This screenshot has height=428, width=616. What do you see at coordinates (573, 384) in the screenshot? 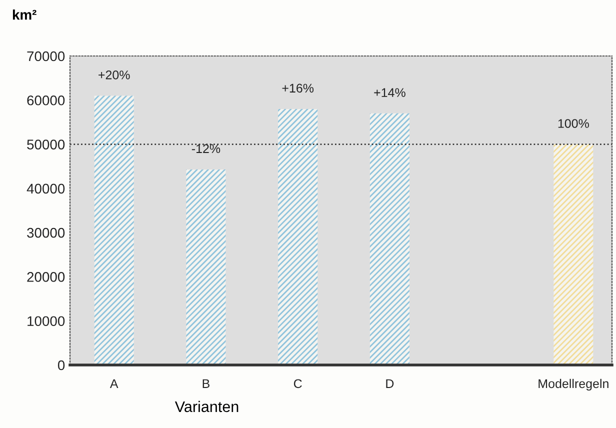
I see `x-tick-label: Modellregeln` at bounding box center [573, 384].